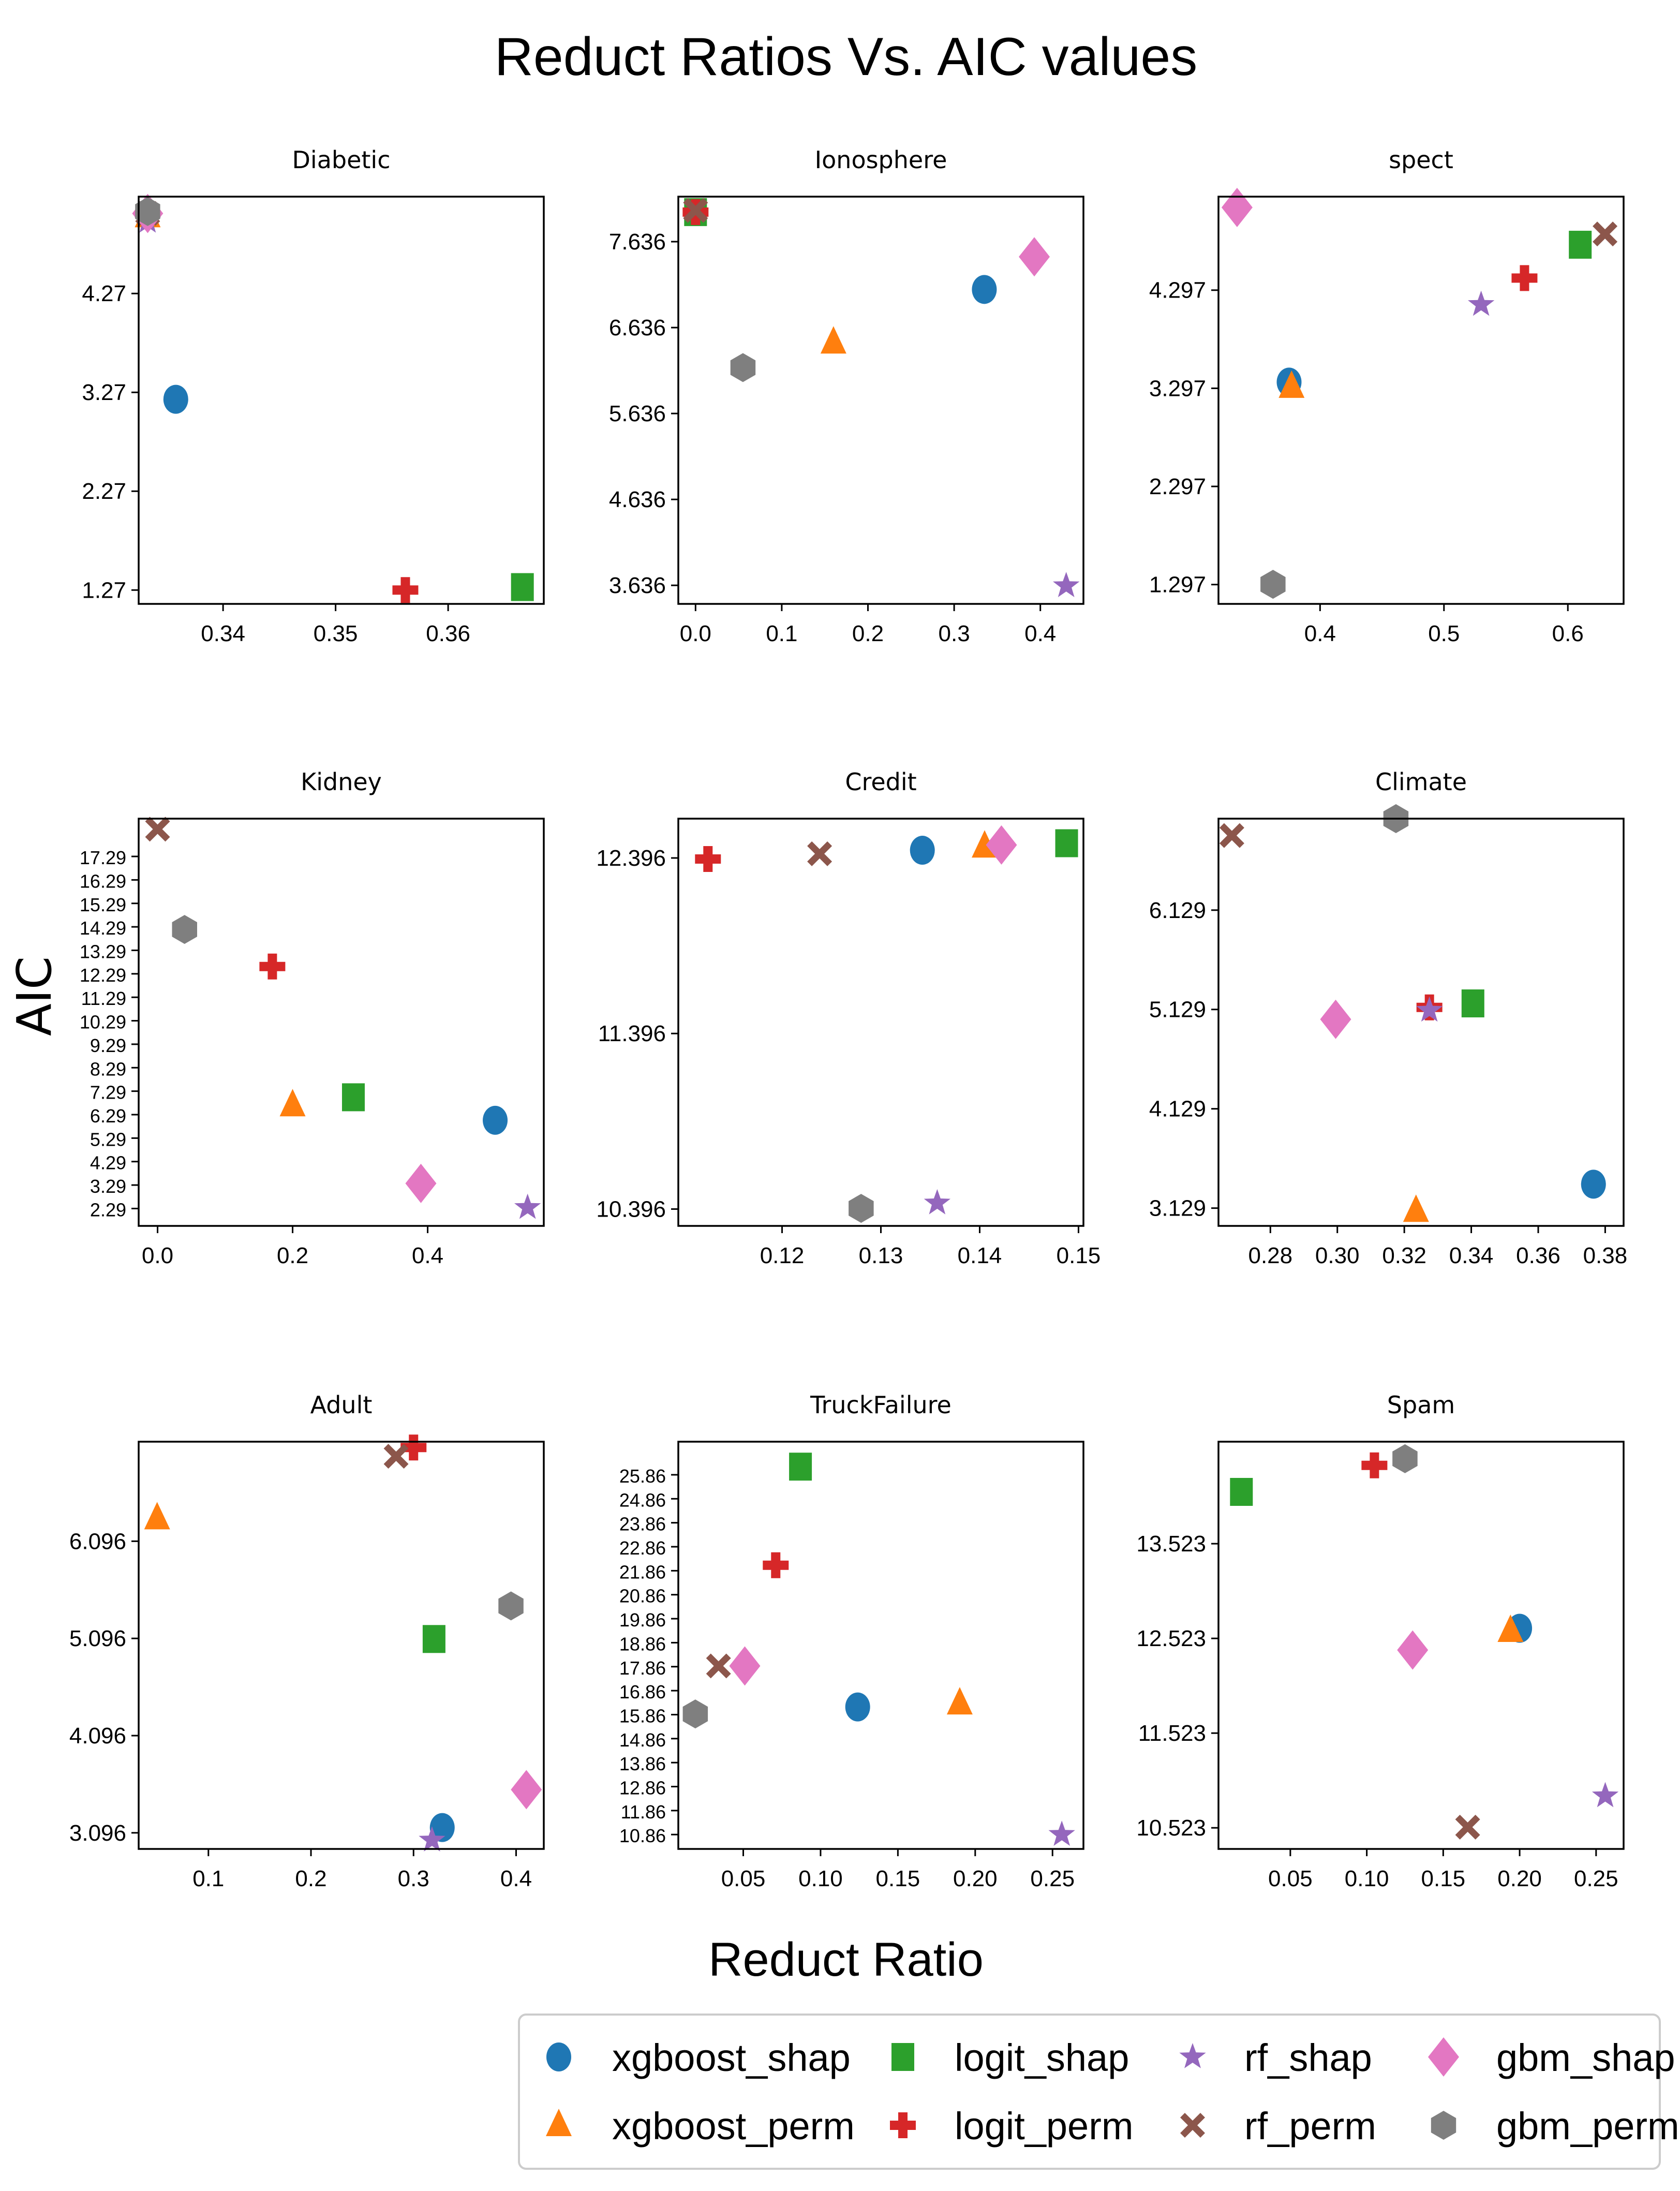  What do you see at coordinates (980, 1255) in the screenshot?
I see `x-tick-label: 0.14` at bounding box center [980, 1255].